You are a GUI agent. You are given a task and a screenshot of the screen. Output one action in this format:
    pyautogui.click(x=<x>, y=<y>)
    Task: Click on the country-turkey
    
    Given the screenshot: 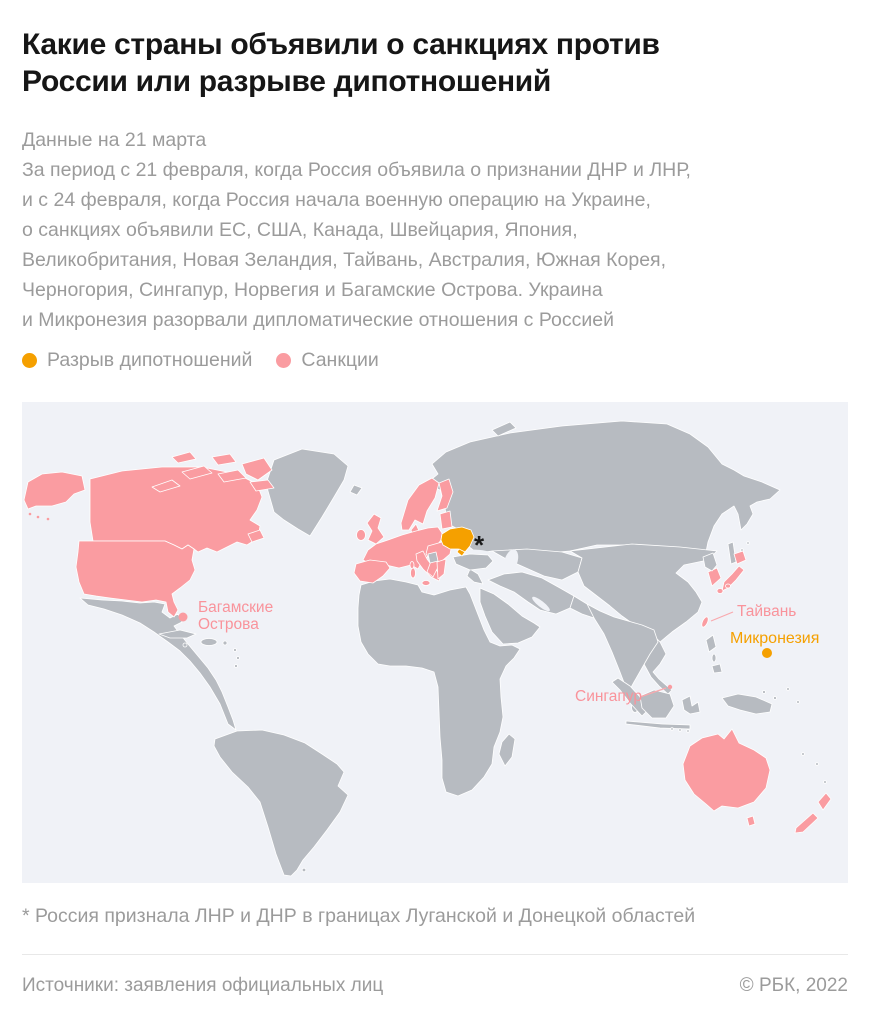 What is the action you would take?
    pyautogui.click(x=473, y=562)
    